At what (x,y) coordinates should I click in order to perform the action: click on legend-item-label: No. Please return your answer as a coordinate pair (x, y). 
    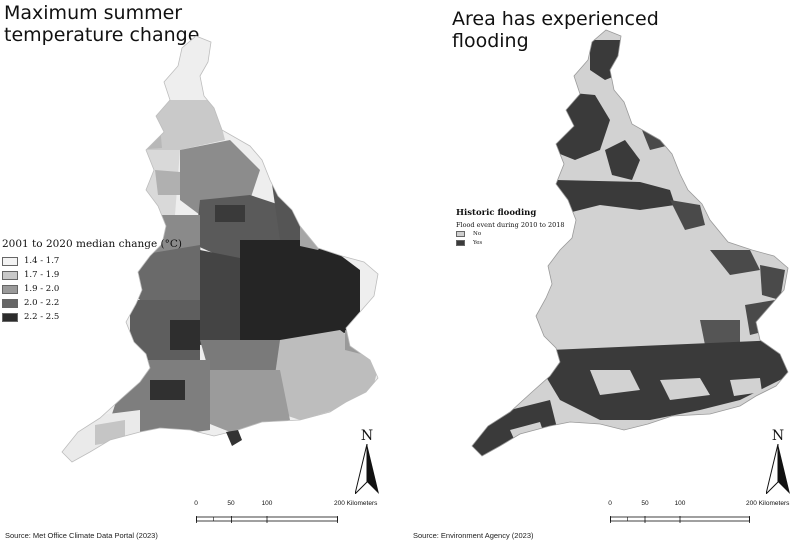
    Looking at the image, I should click on (477, 233).